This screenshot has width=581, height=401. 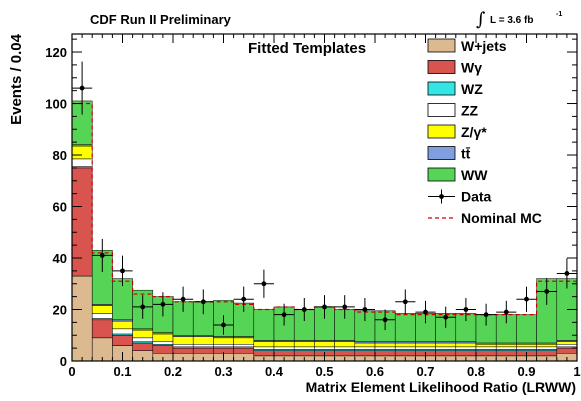 What do you see at coordinates (161, 19) in the screenshot?
I see `experiment-label: CDF Run II Preliminary` at bounding box center [161, 19].